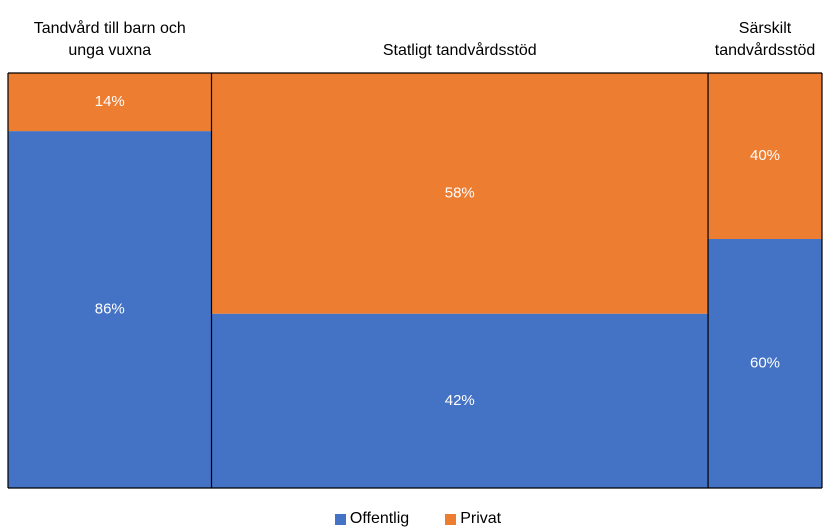 Image resolution: width=836 pixels, height=532 pixels. I want to click on data-label: 14%, so click(110, 101).